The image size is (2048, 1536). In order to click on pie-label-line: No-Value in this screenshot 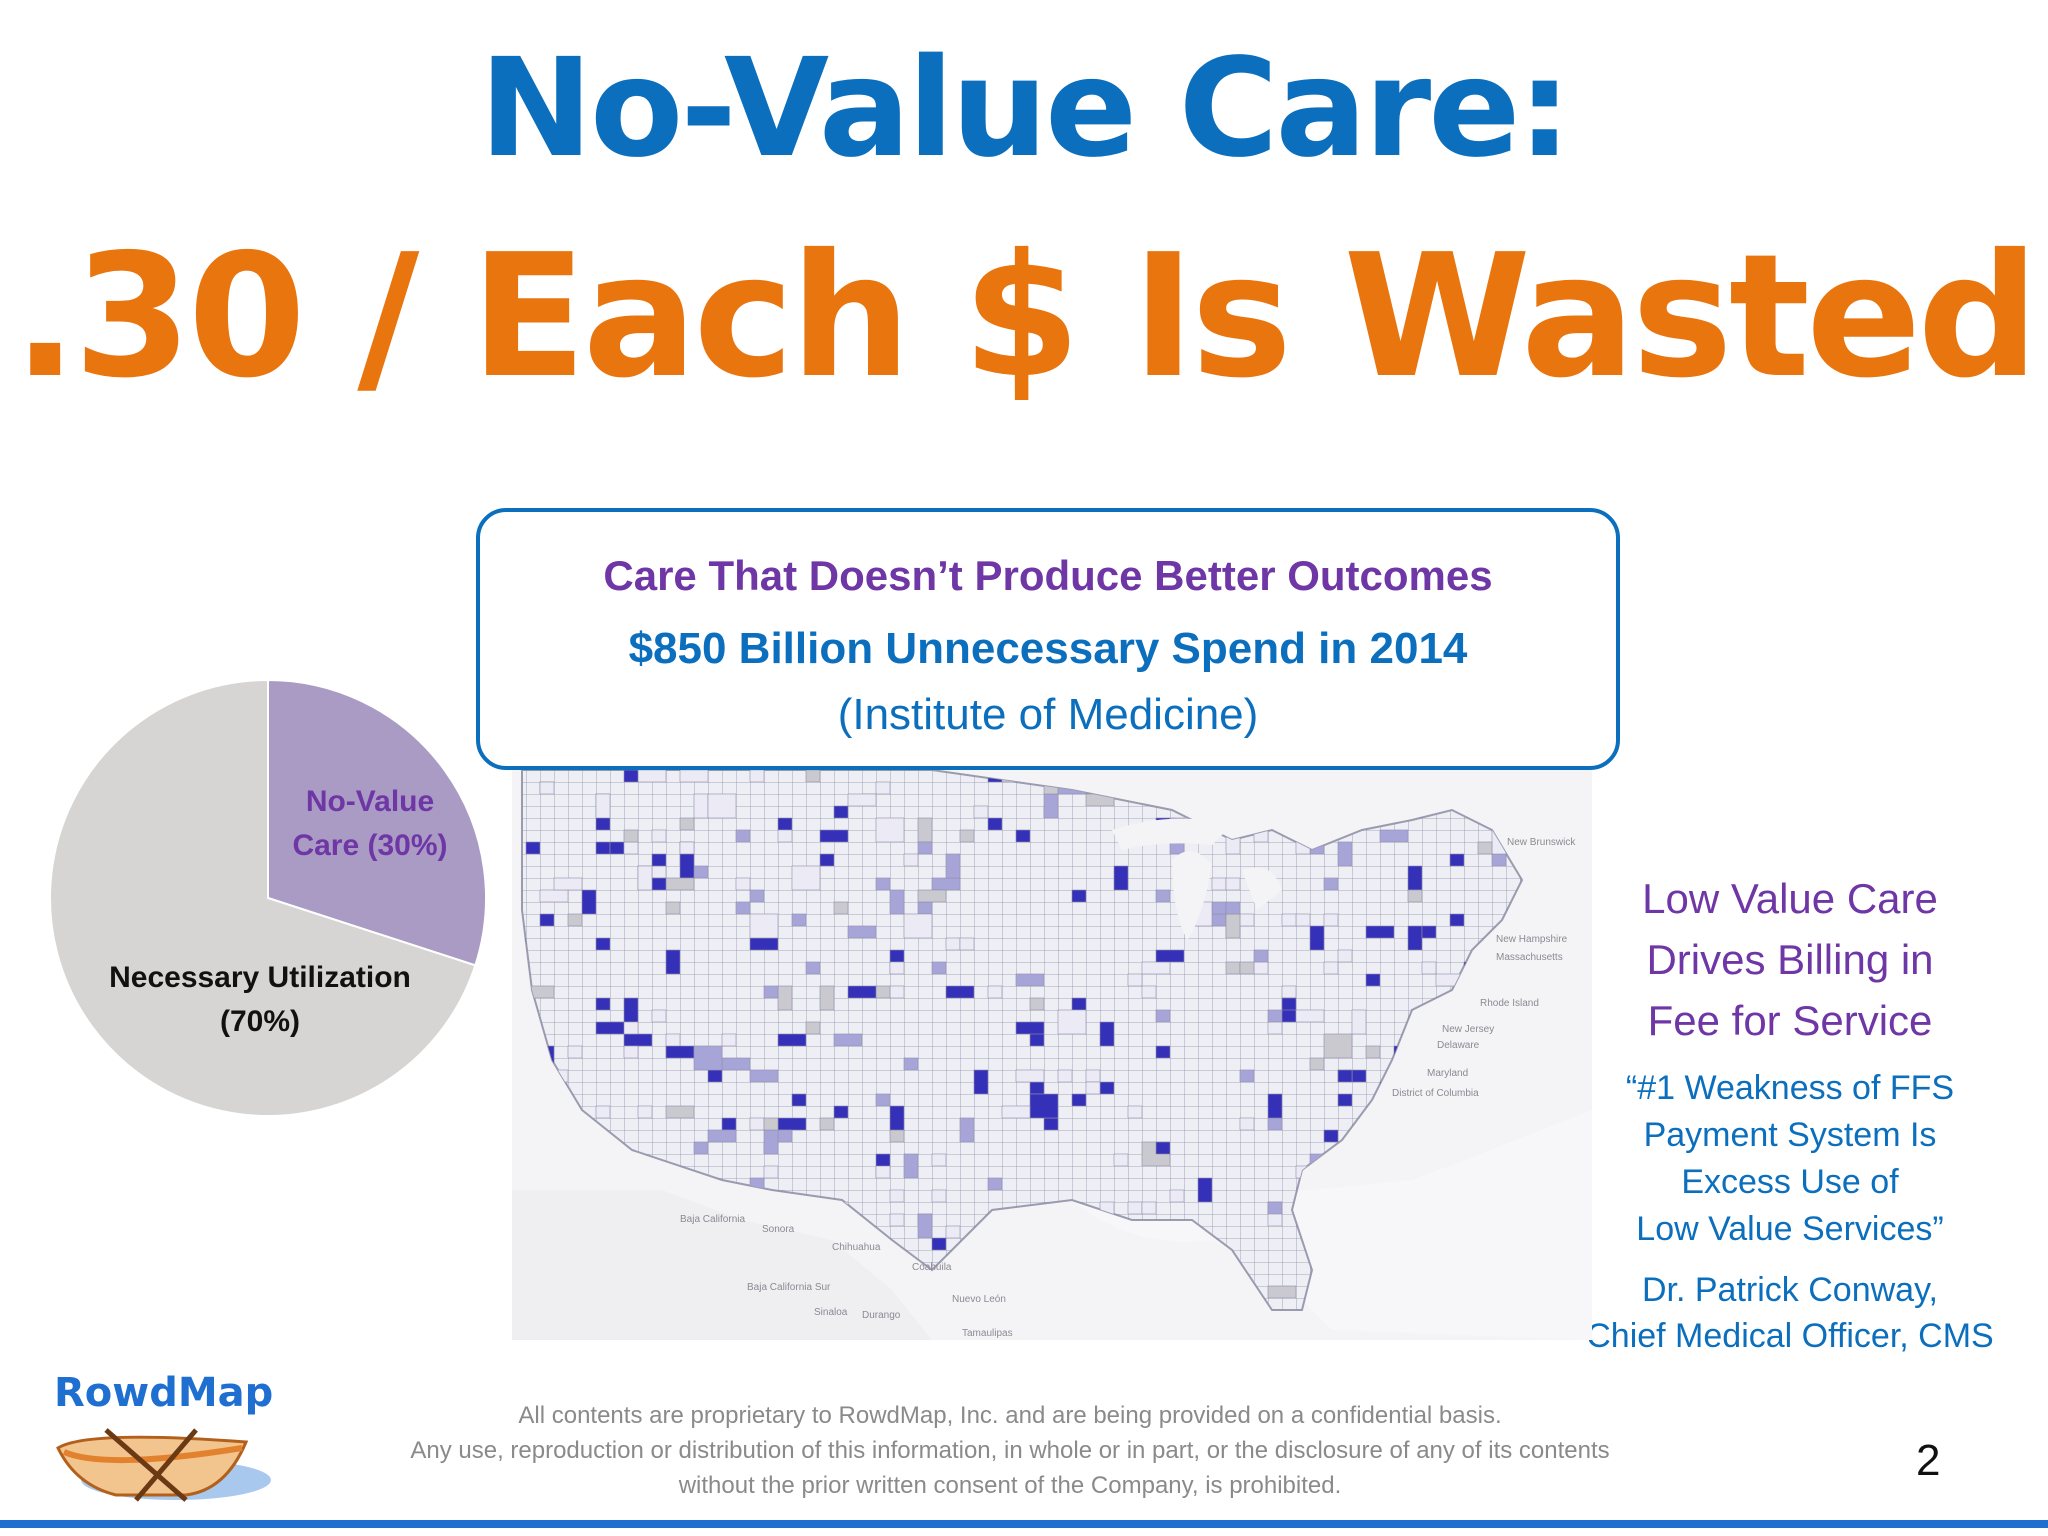, I will do `click(370, 801)`.